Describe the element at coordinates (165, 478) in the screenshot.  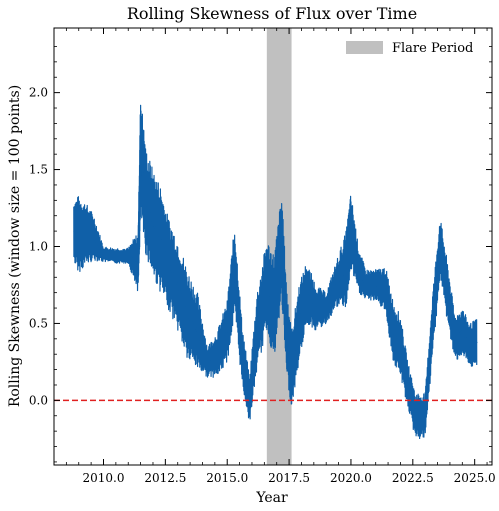
I see `x-tick-label: 2012.5` at that location.